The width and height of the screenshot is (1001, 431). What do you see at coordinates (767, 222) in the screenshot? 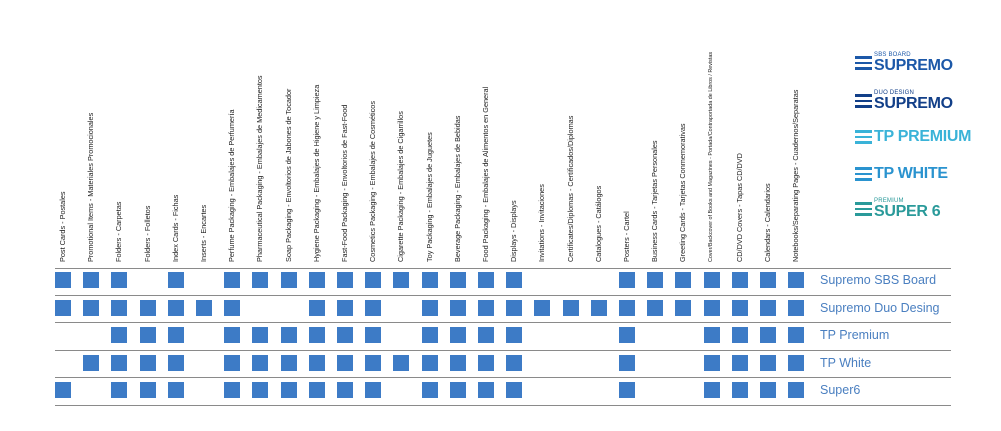
I see `column-header: Calendars - Calendarios` at bounding box center [767, 222].